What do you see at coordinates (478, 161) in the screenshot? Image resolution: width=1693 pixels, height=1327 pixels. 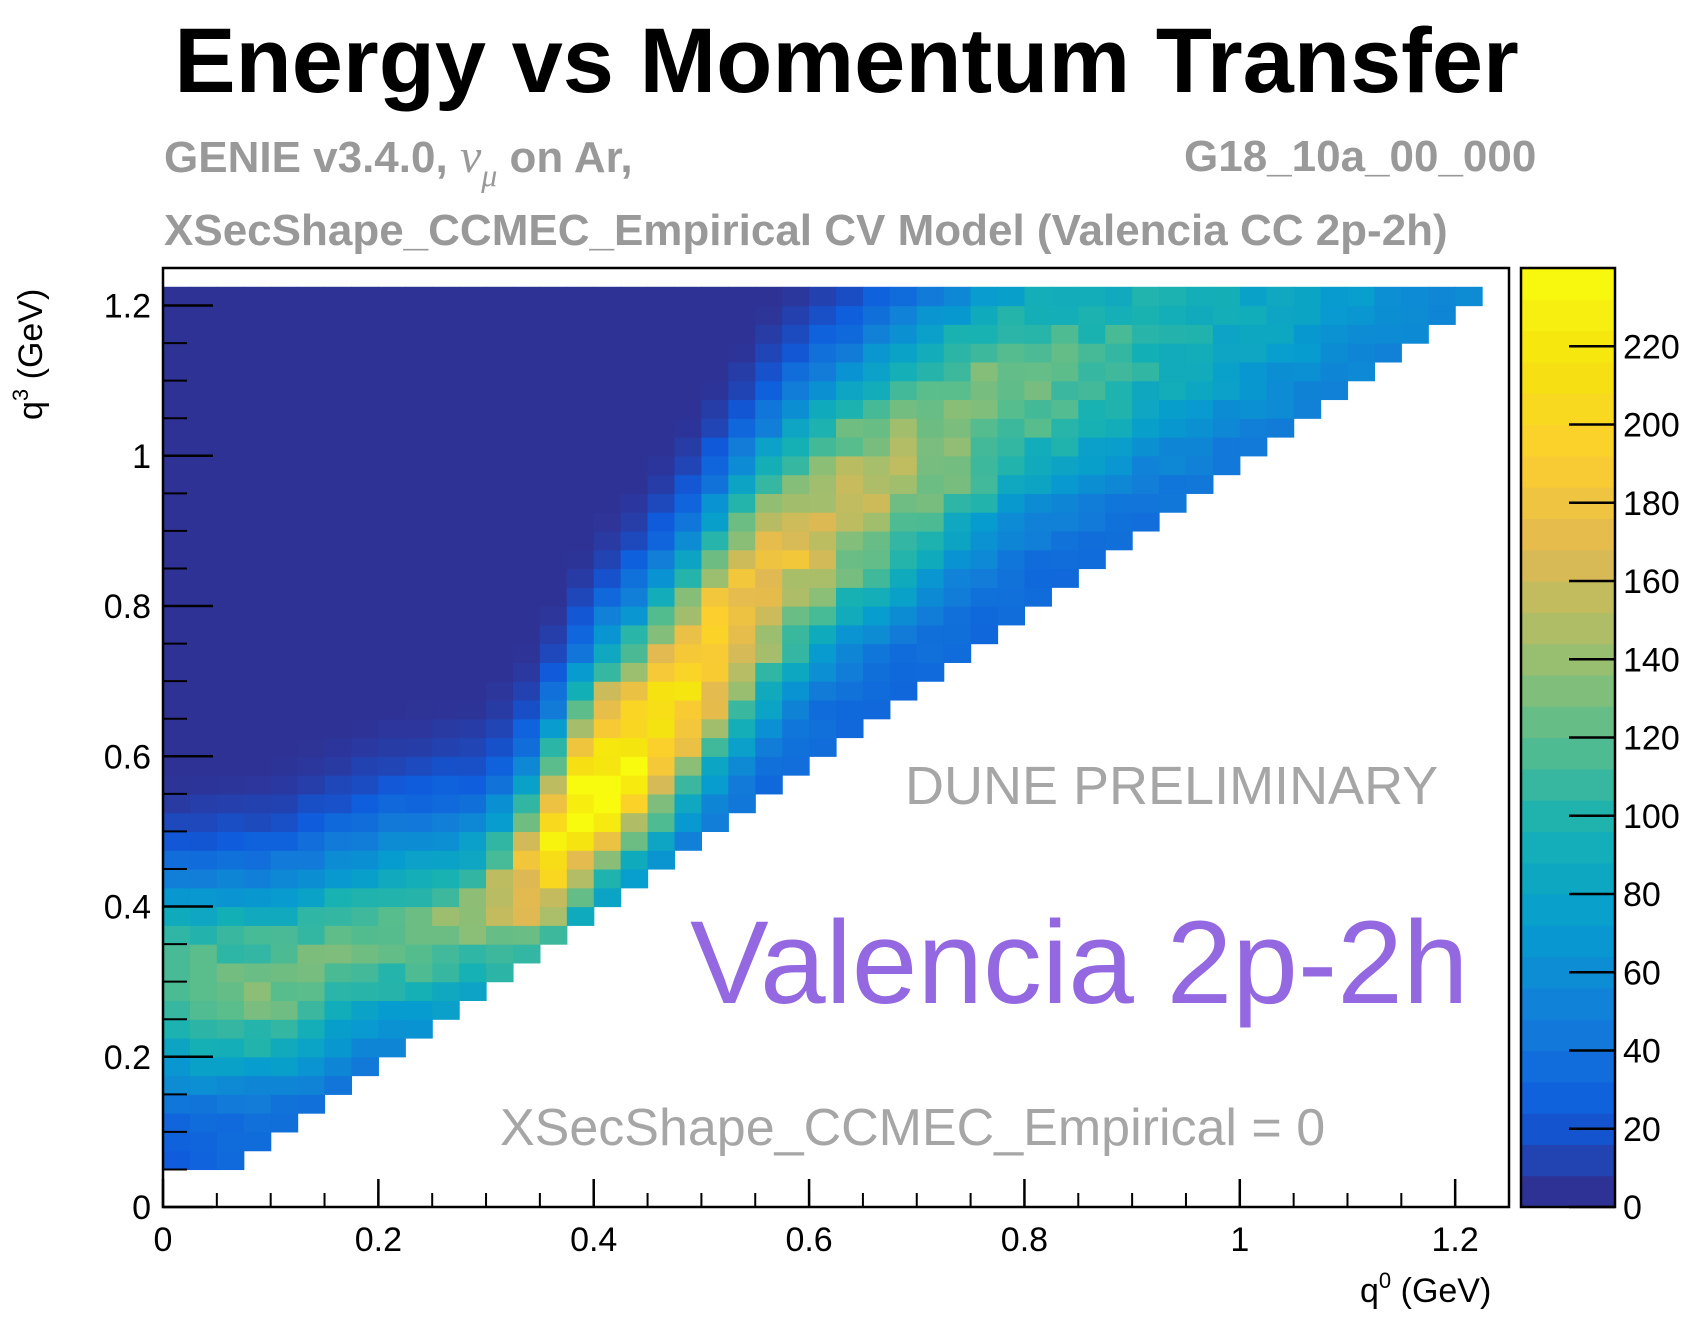 I see `neutrino-symbol: νμ` at bounding box center [478, 161].